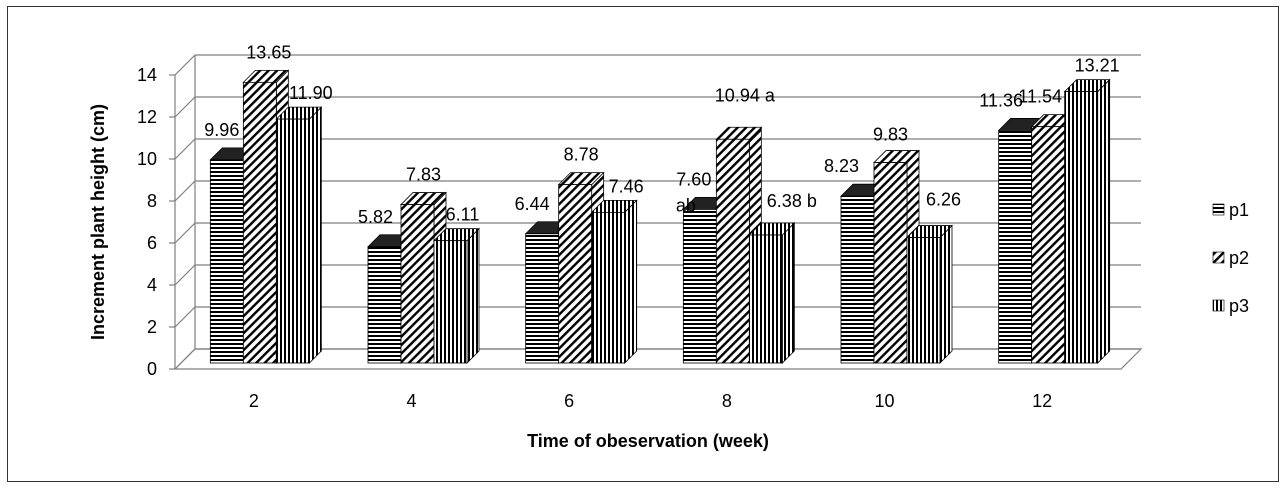  I want to click on data-label: 6.11, so click(463, 215).